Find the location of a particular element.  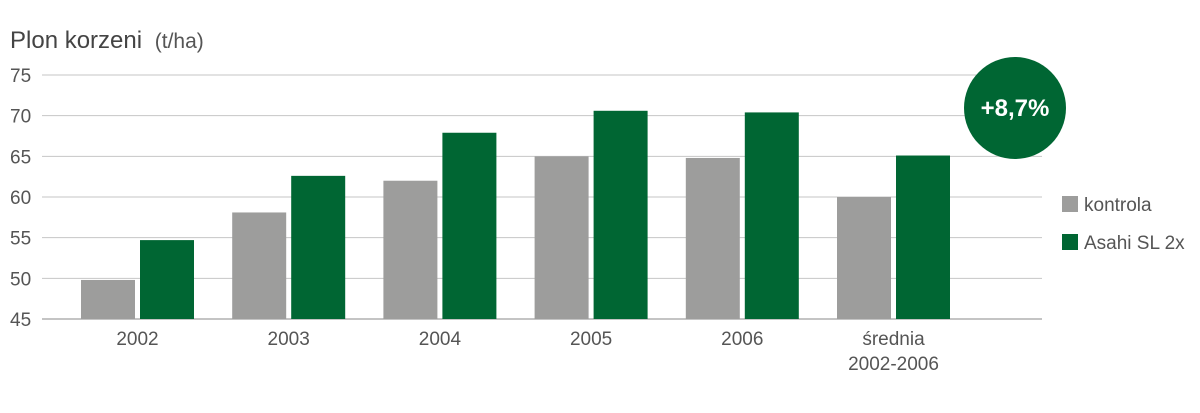

x-tick-label: 2002 is located at coordinates (137, 339).